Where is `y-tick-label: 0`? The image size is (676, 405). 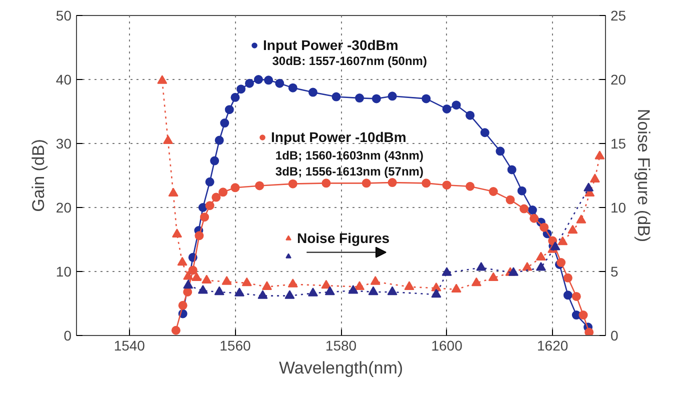 y-tick-label: 0 is located at coordinates (68, 336).